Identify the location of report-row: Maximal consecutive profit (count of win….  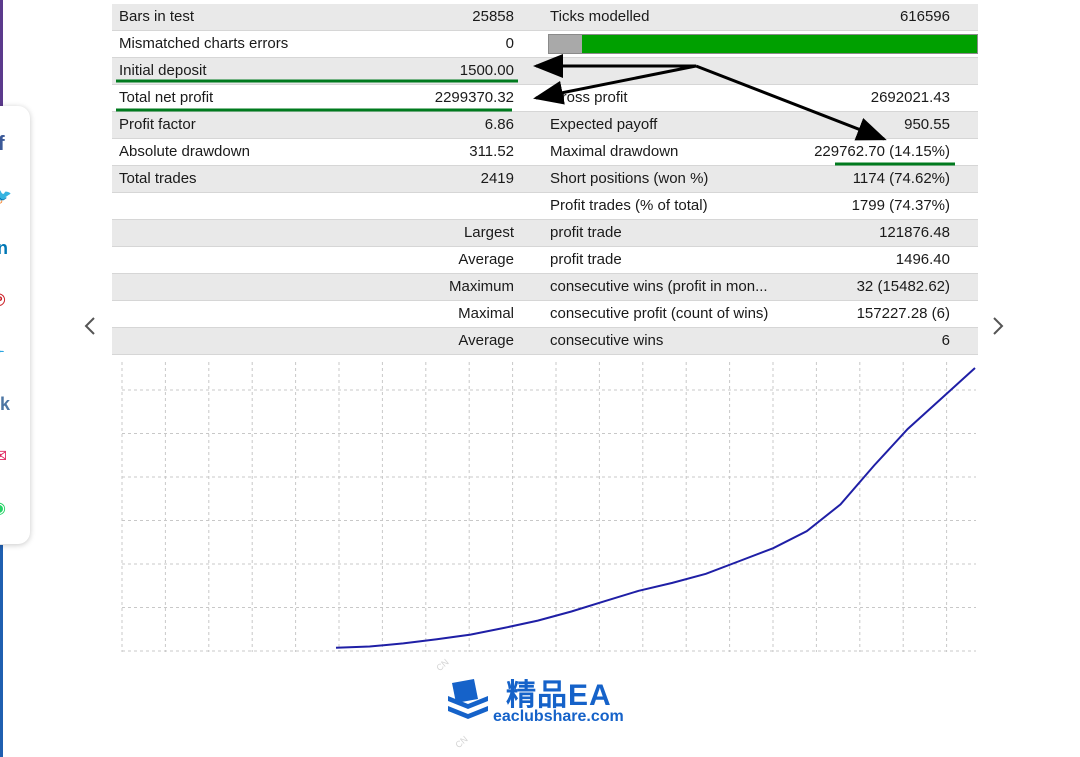
(545, 314).